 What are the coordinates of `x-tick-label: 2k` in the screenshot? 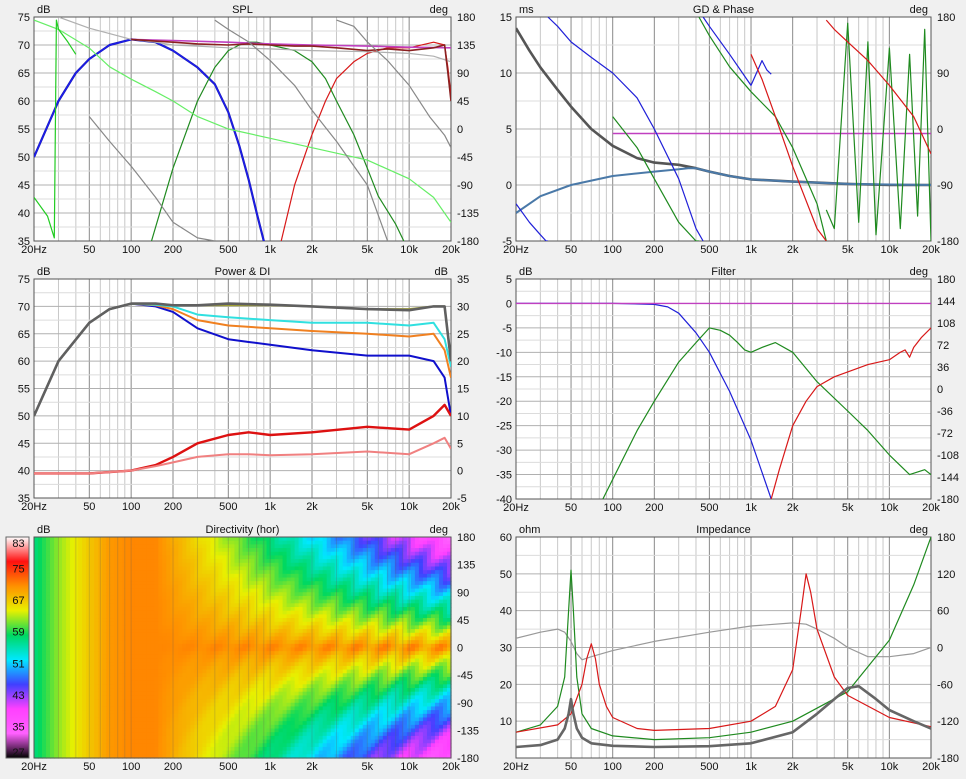 It's located at (793, 508).